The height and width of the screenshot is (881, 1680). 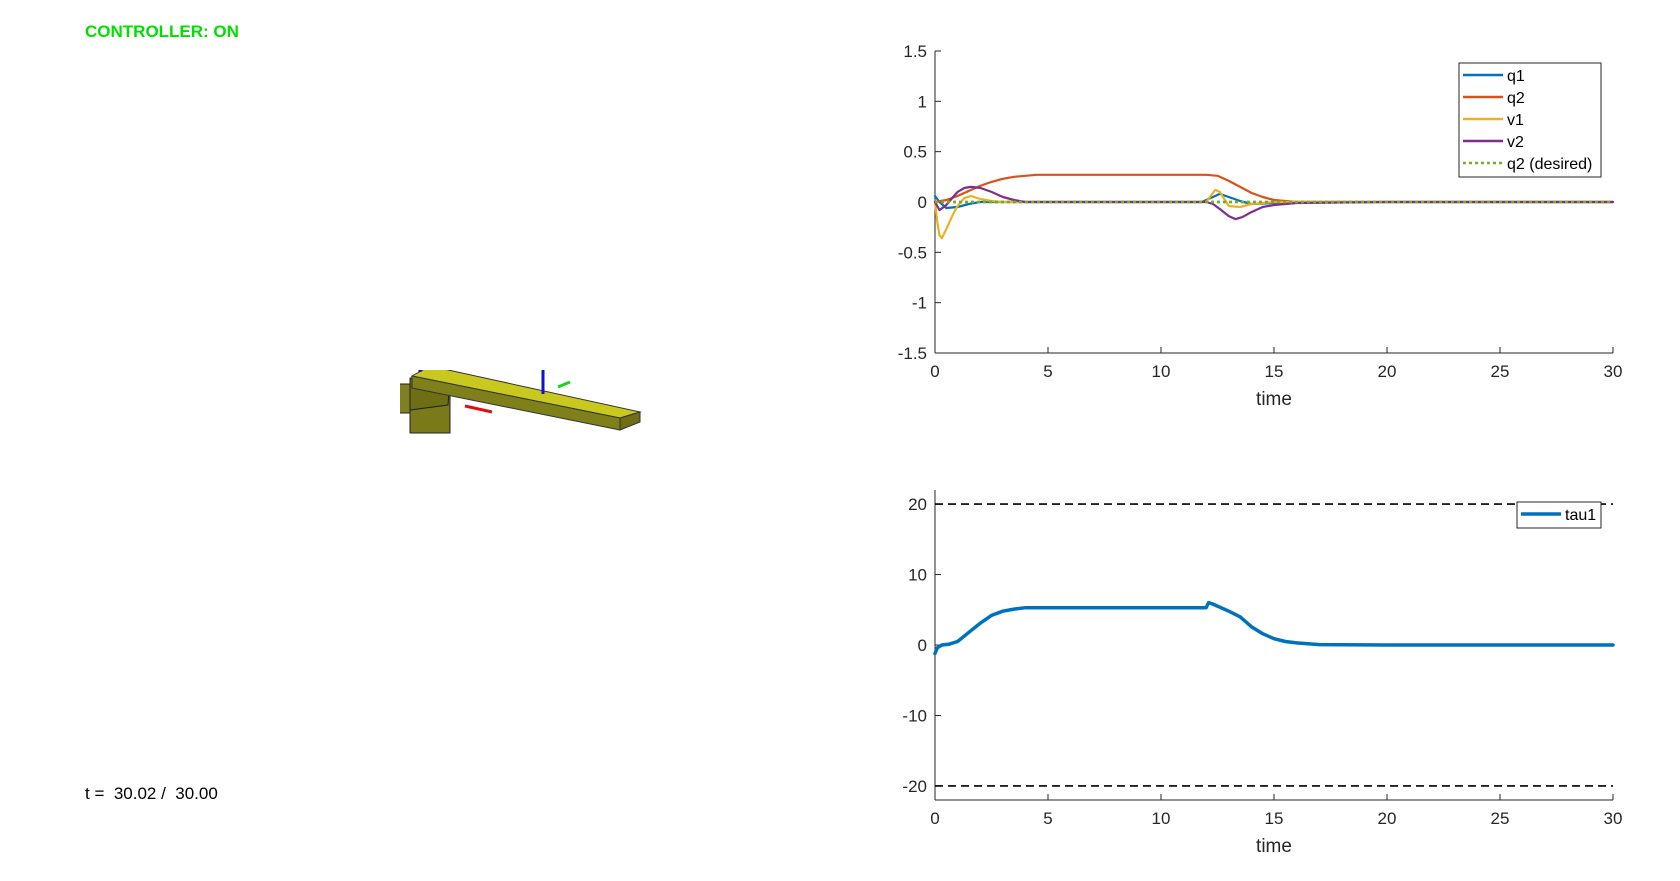 I want to click on legend-label: q2, so click(x=1516, y=98).